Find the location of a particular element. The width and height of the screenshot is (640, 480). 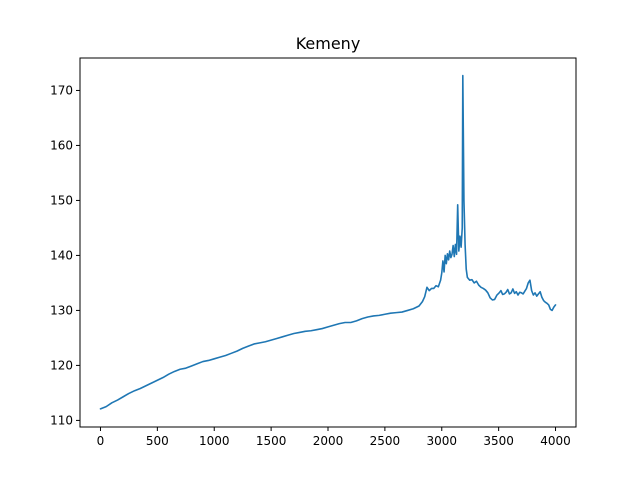

x-tick-label: 2500 is located at coordinates (385, 441).